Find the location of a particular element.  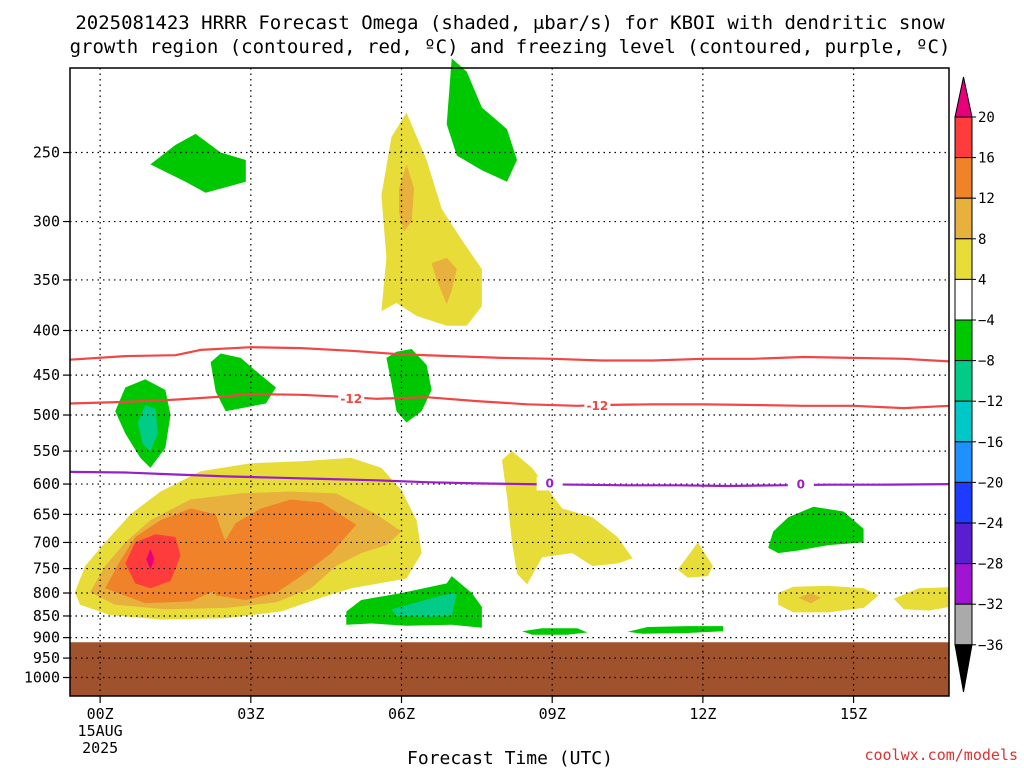

x-axis-label: Forecast Time (UTC) is located at coordinates (510, 758).